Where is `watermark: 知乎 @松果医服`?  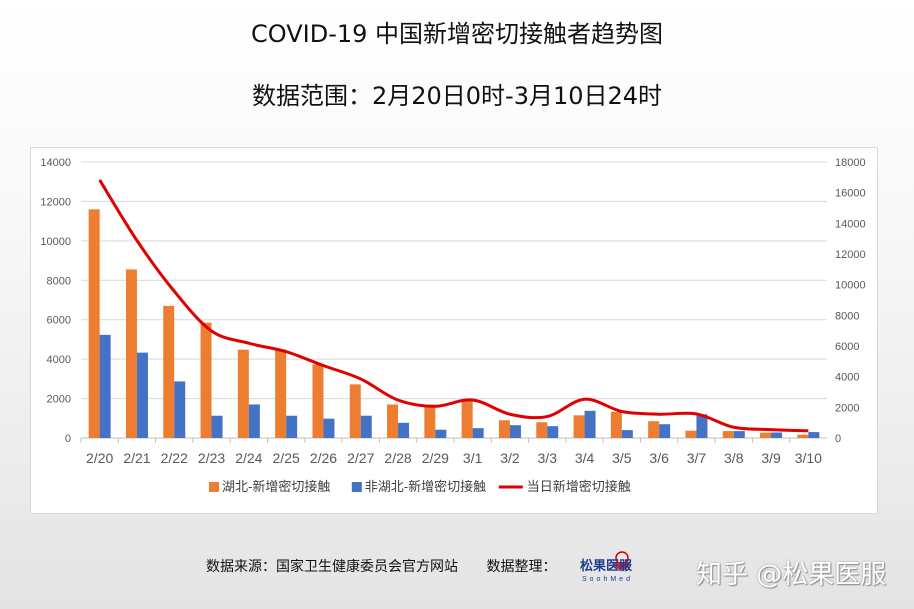 watermark: 知乎 @松果医服 is located at coordinates (791, 575).